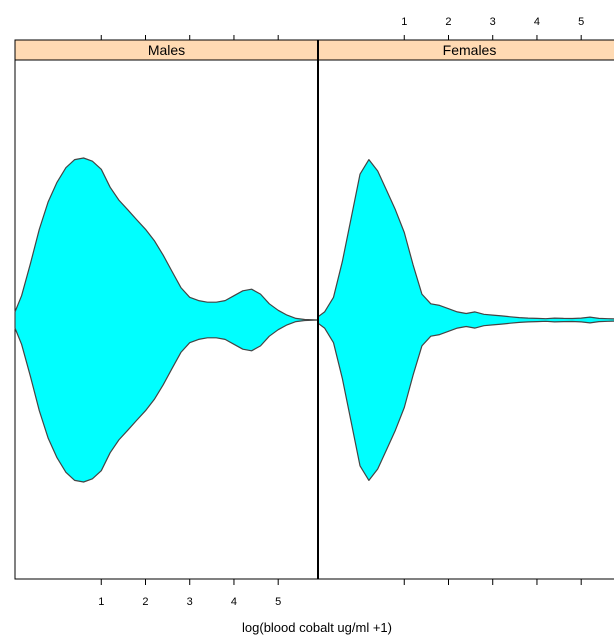  I want to click on strip-label-females: Females, so click(470, 50).